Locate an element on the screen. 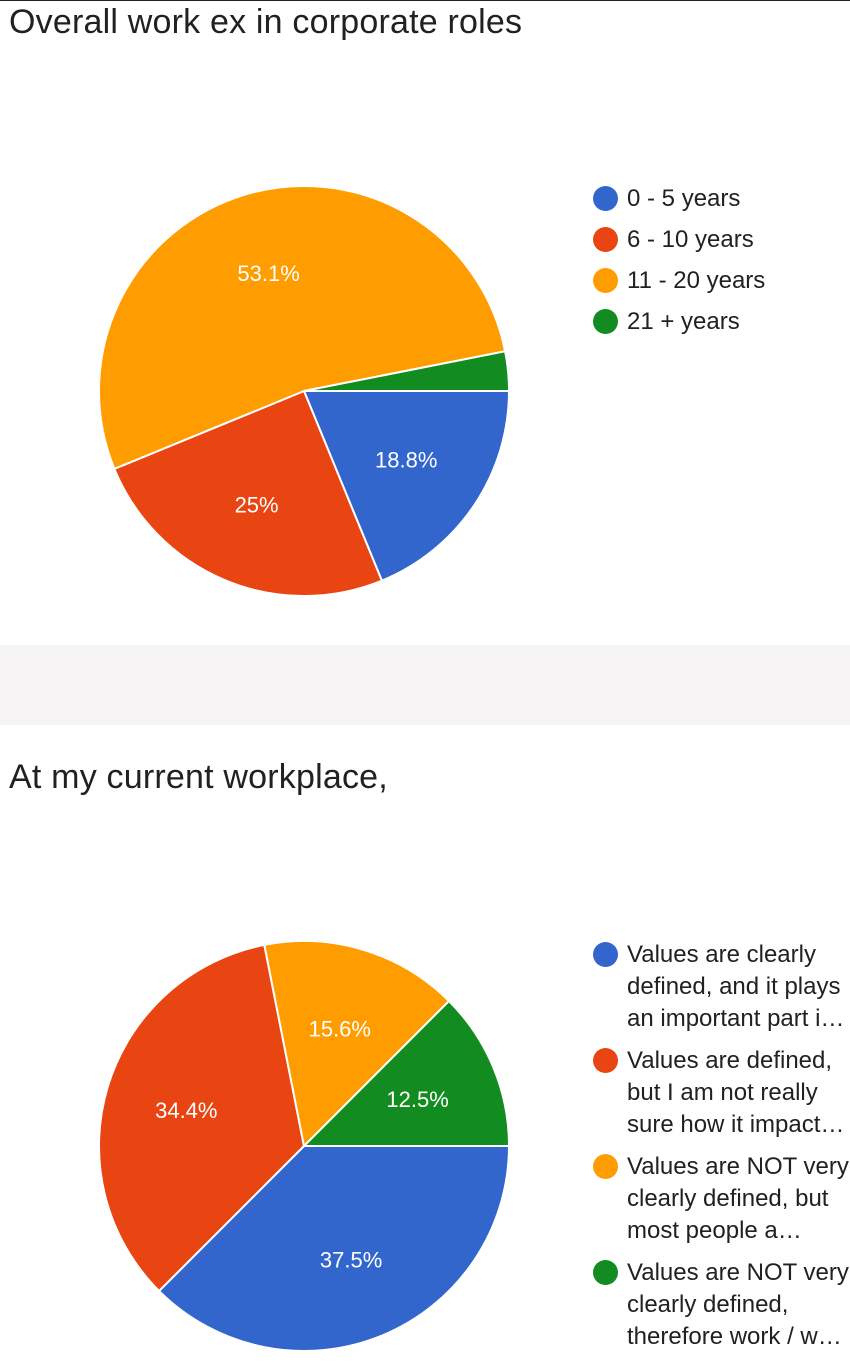  legend-item: 0 - 5 years is located at coordinates (679, 202).